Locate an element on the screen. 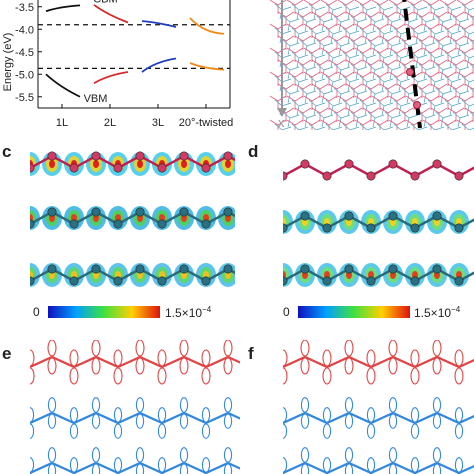 This screenshot has height=474, width=474. c-bot-atom is located at coordinates (52, 269).